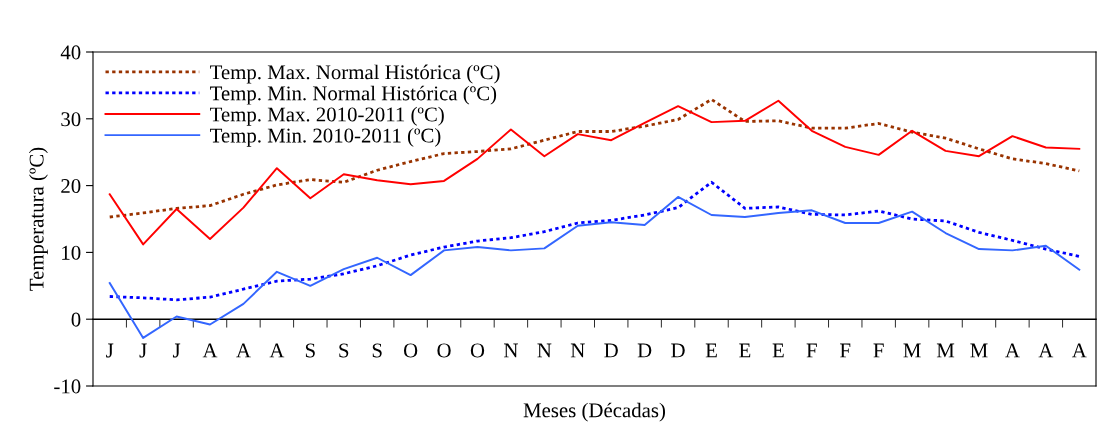  What do you see at coordinates (594, 412) in the screenshot?
I see `x-axis-title: Meses (Décadas)` at bounding box center [594, 412].